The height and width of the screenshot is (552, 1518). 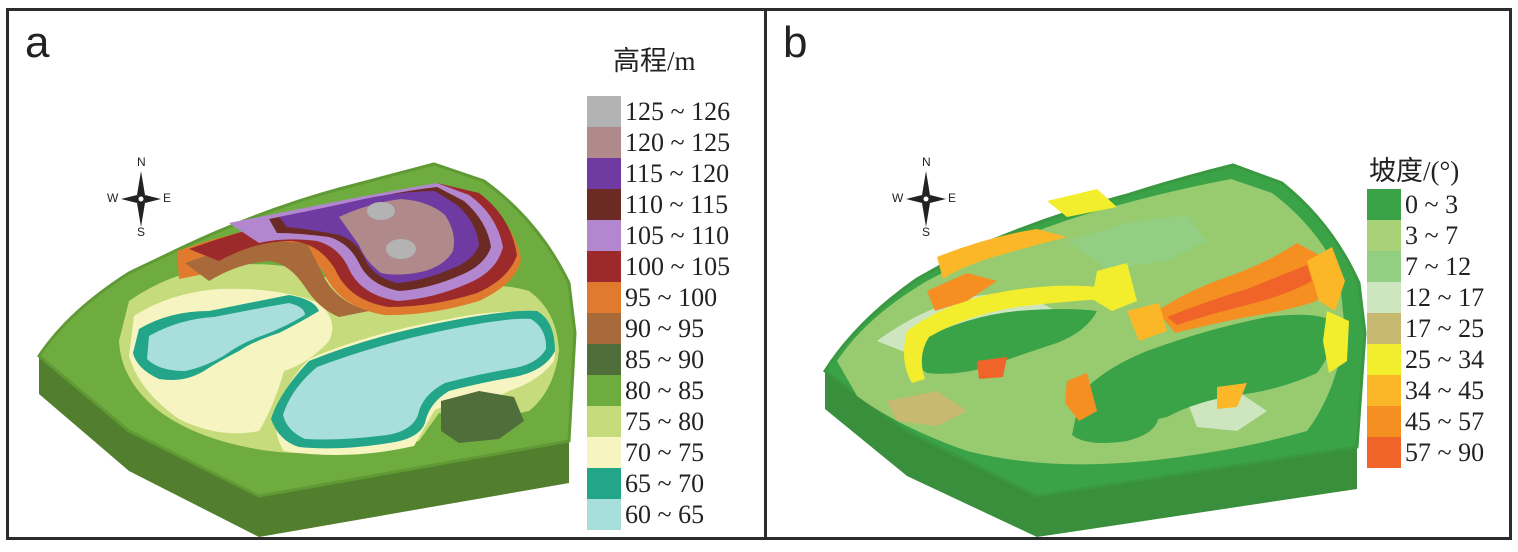 What do you see at coordinates (678, 266) in the screenshot?
I see `legend-label: 100 ~ 105` at bounding box center [678, 266].